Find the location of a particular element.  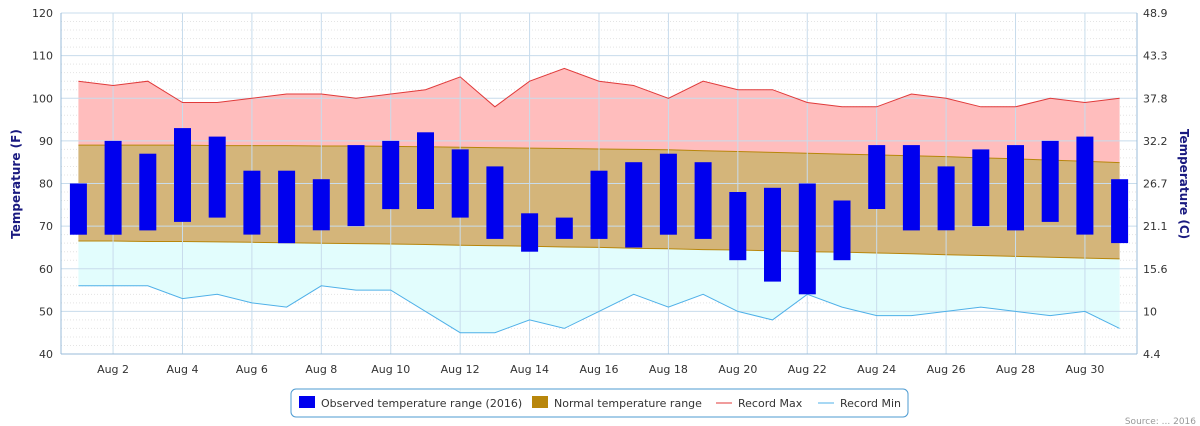

chart-credit: Source: ... 2016 is located at coordinates (1160, 421).